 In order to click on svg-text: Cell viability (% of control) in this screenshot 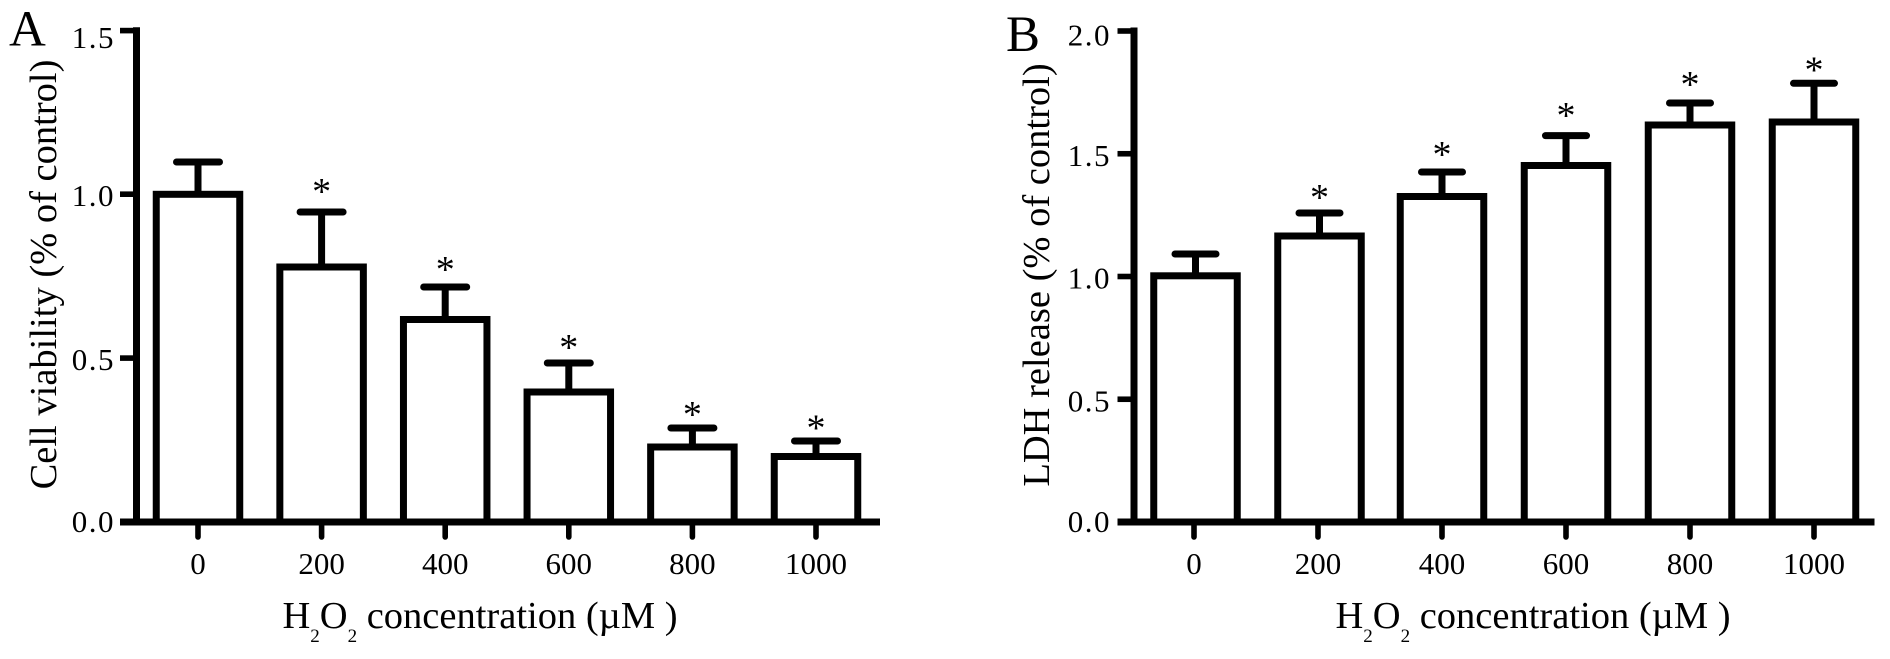, I will do `click(44, 275)`.